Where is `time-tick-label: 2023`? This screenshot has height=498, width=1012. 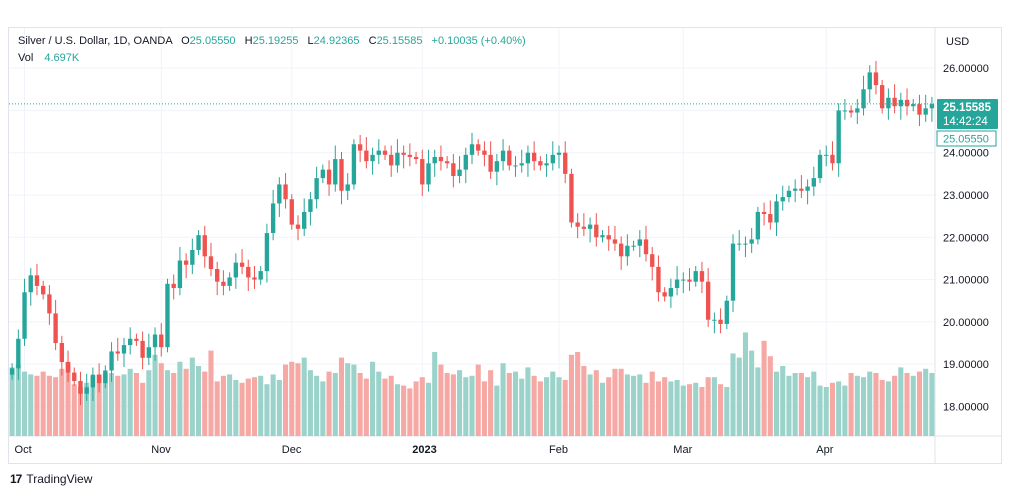
time-tick-label: 2023 is located at coordinates (424, 450).